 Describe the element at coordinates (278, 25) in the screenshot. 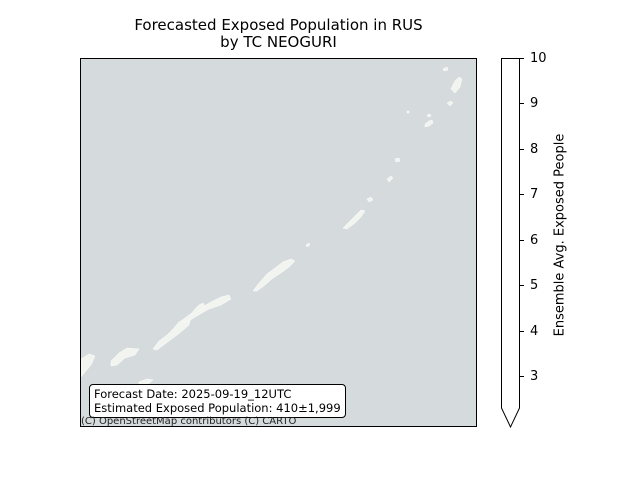

I see `title-line-1: Forecasted Exposed Population in RUS` at that location.